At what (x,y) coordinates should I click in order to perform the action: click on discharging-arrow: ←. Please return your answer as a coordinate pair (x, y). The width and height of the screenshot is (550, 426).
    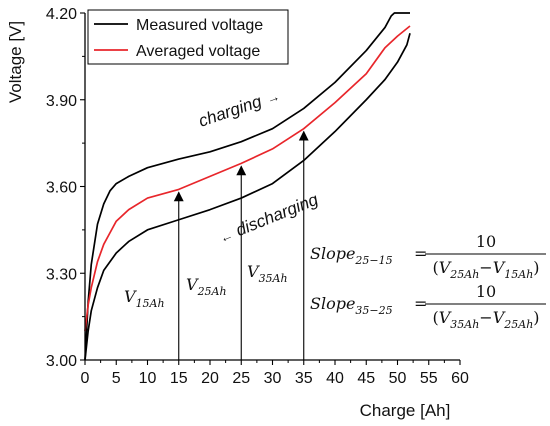
    Looking at the image, I should click on (227, 236).